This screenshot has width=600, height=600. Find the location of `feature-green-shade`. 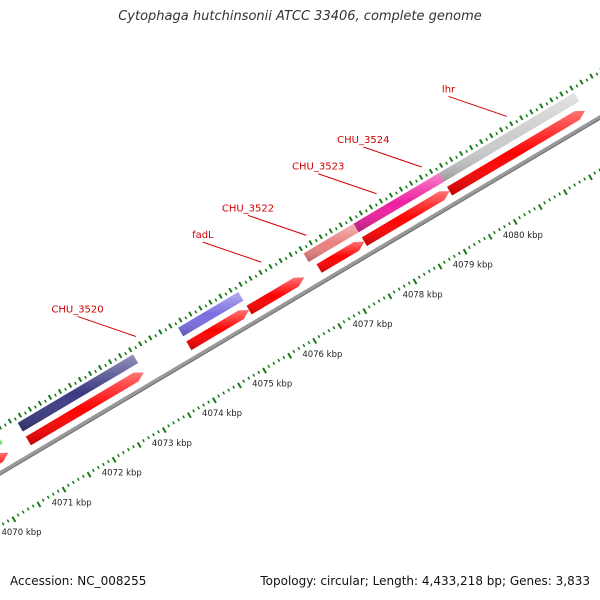

feature-green-shade is located at coordinates (1, 441).